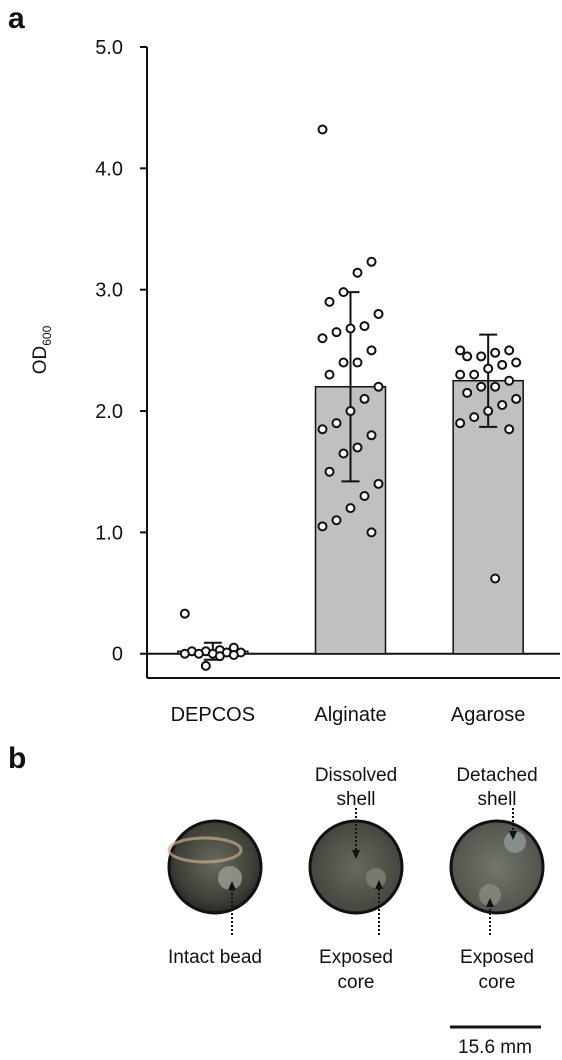 The height and width of the screenshot is (1060, 562). What do you see at coordinates (109, 533) in the screenshot?
I see `y-tick-label: 1.0` at bounding box center [109, 533].